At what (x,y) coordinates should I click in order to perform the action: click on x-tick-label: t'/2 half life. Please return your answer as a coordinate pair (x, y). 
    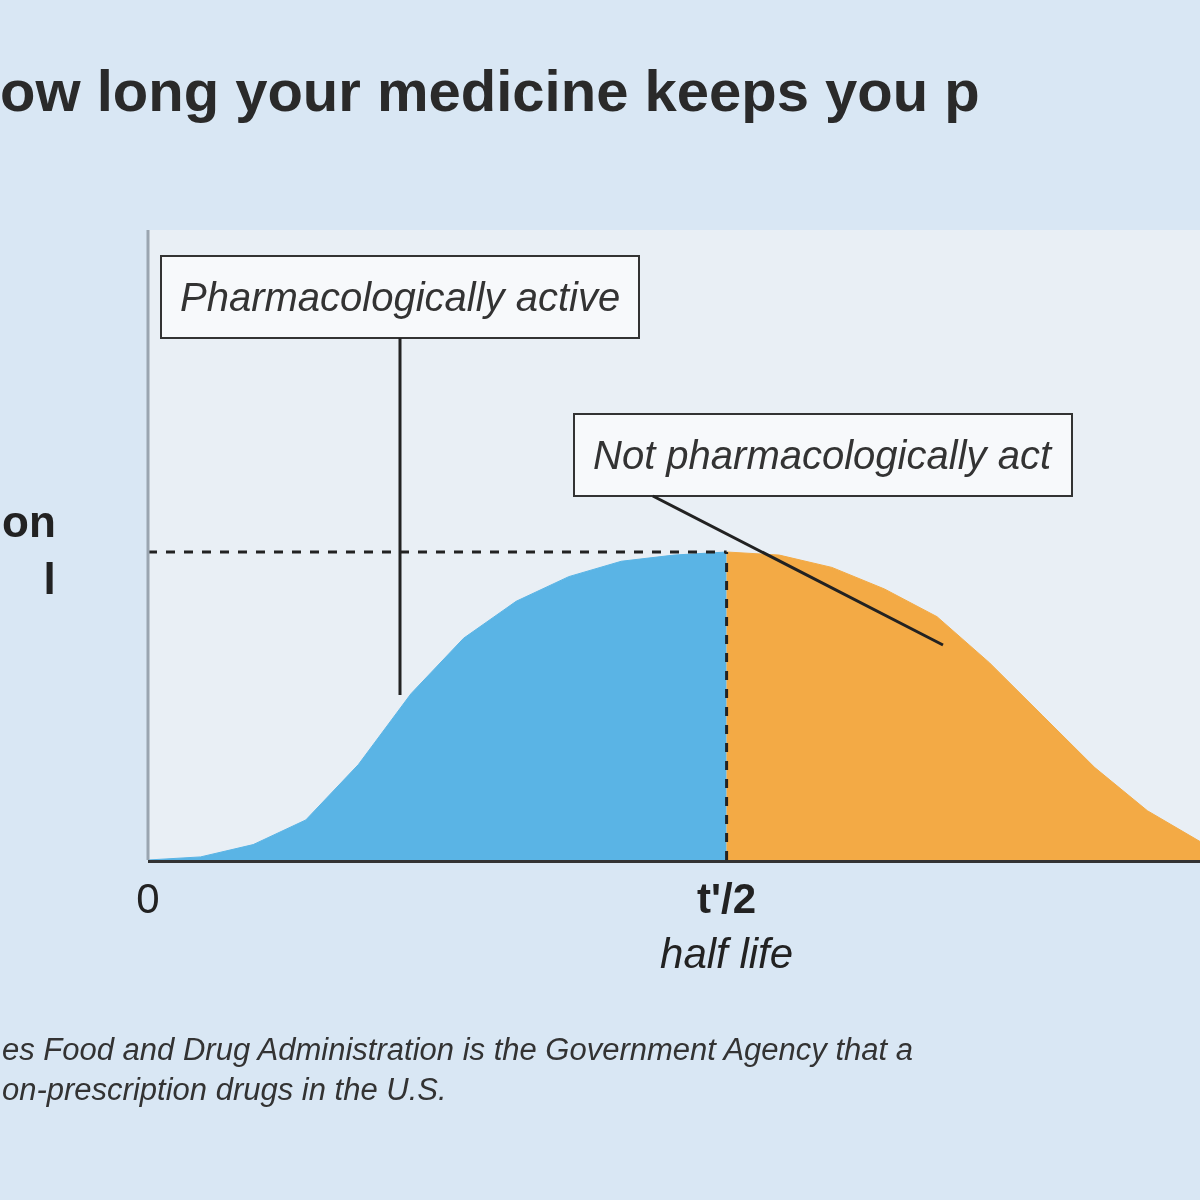
    Looking at the image, I should click on (727, 926).